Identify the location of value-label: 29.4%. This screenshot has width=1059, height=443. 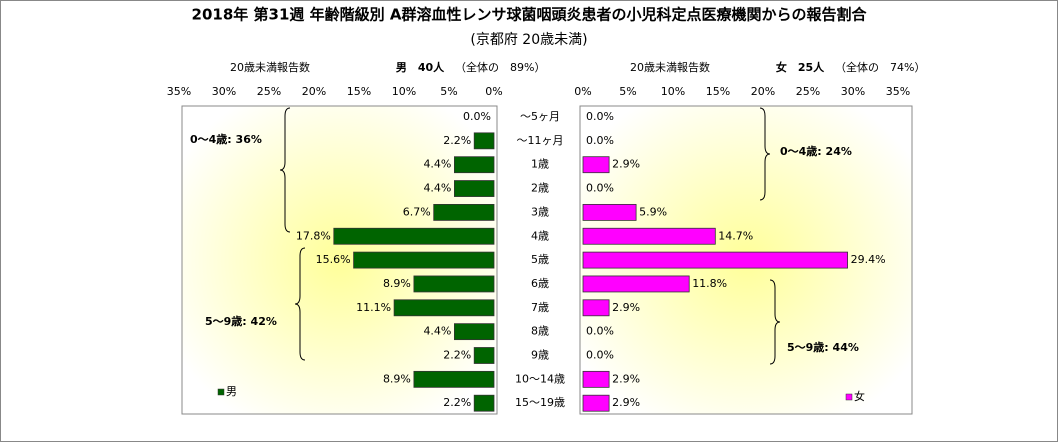
(868, 259).